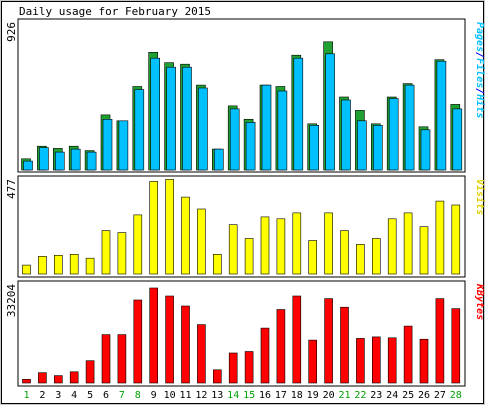 The width and height of the screenshot is (485, 405). I want to click on x-tick-label: 1, so click(26, 395).